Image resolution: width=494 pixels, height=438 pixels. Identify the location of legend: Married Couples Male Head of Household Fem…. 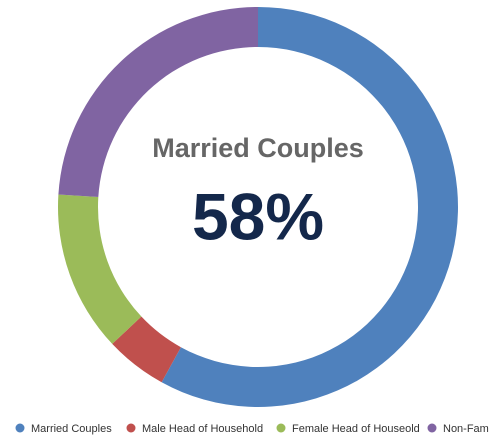
(252, 429).